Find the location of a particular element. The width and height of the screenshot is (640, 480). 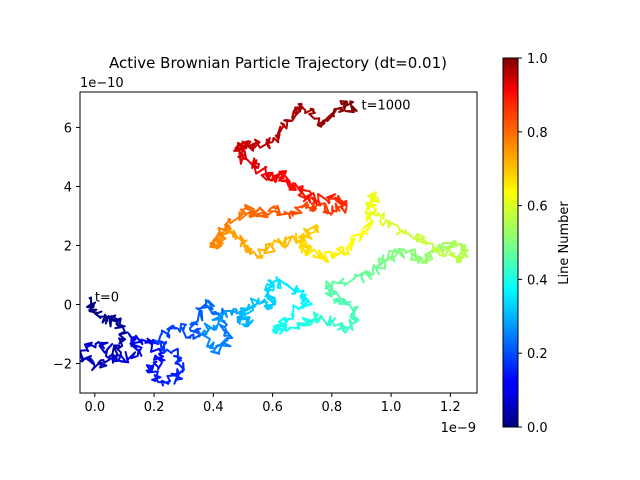

x-tick-label: 1.0 is located at coordinates (391, 407).